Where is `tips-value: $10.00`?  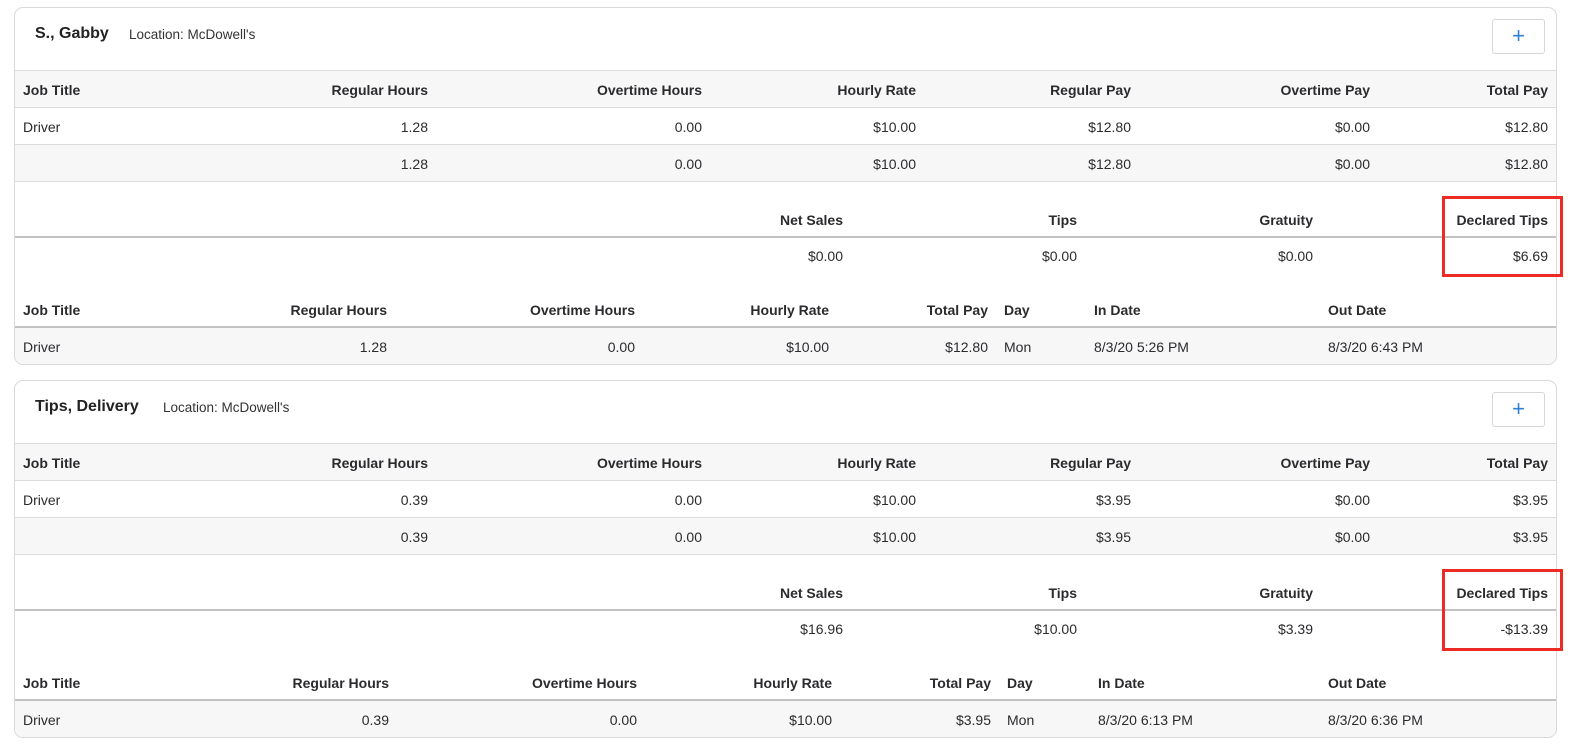 tips-value: $10.00 is located at coordinates (1055, 629).